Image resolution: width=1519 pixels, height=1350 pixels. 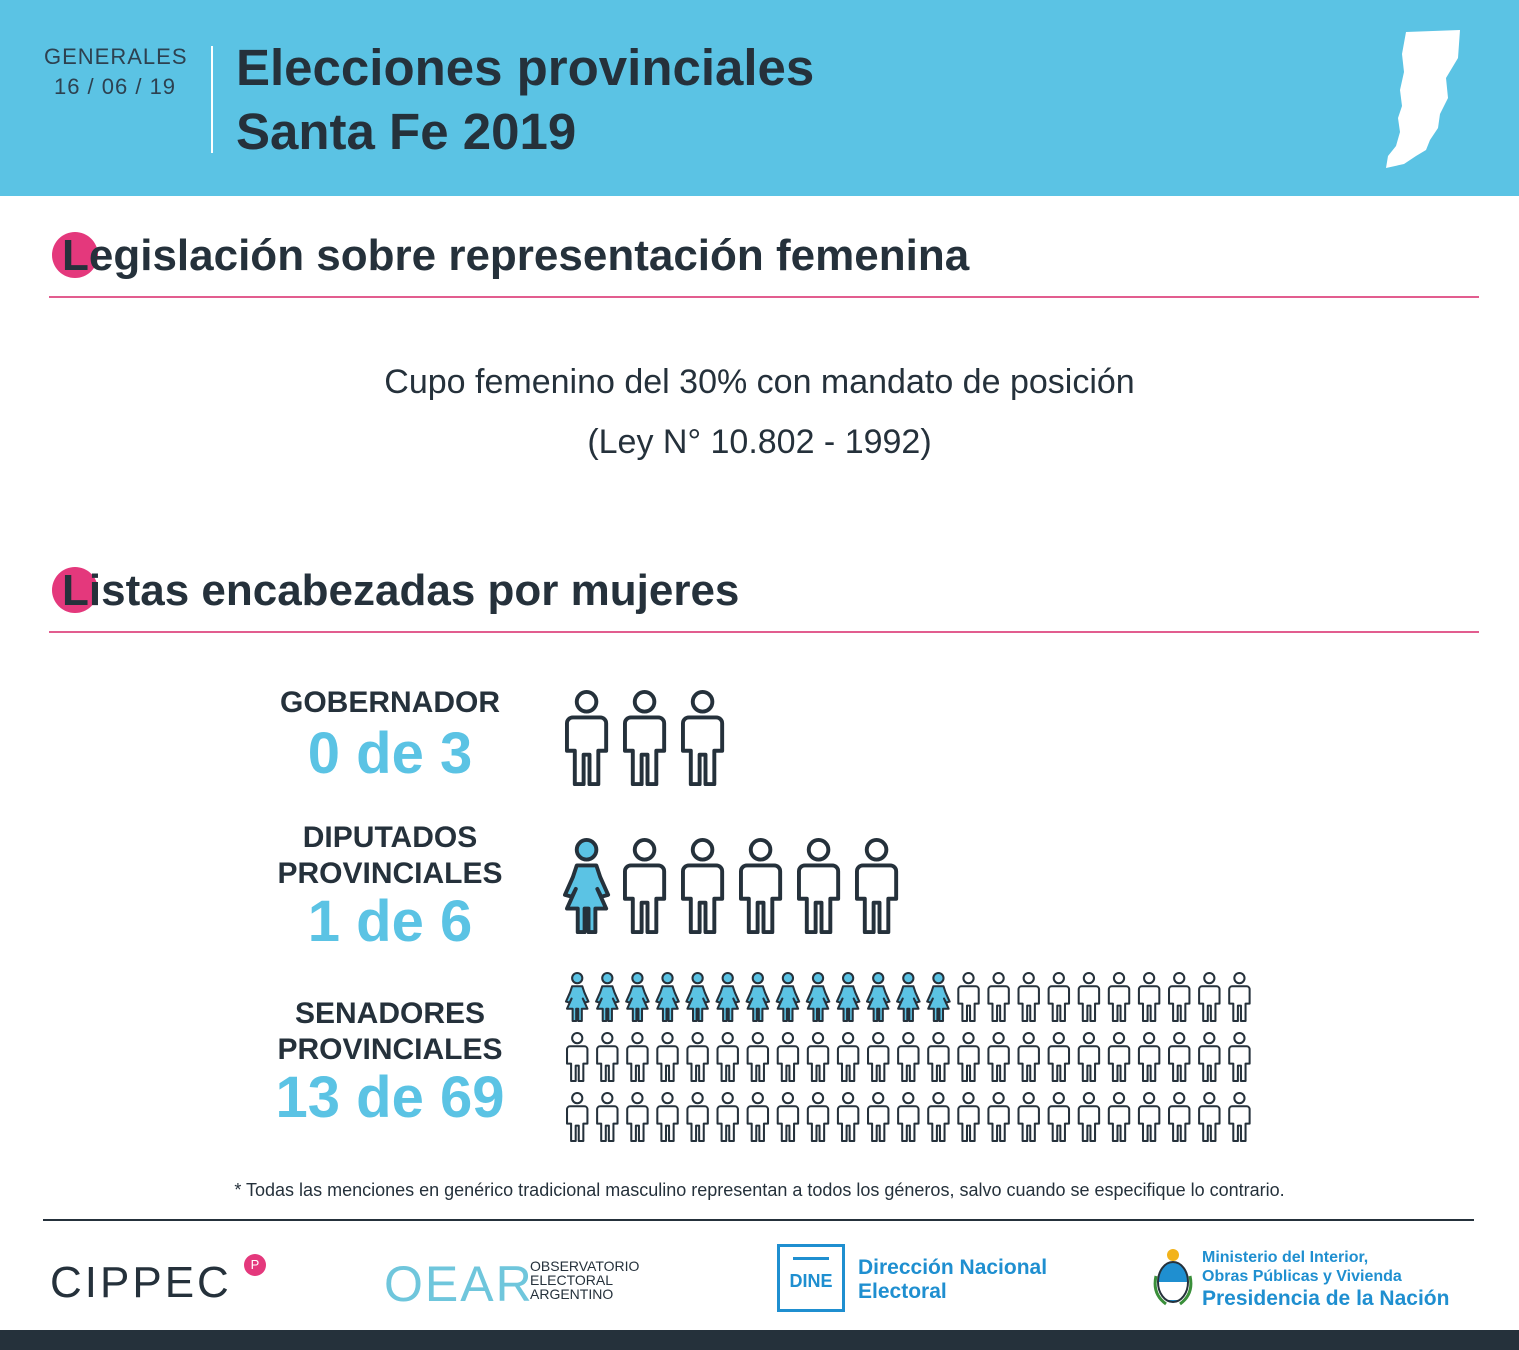 What do you see at coordinates (953, 1267) in the screenshot?
I see `dine-name-line1: Dirección Nacional` at bounding box center [953, 1267].